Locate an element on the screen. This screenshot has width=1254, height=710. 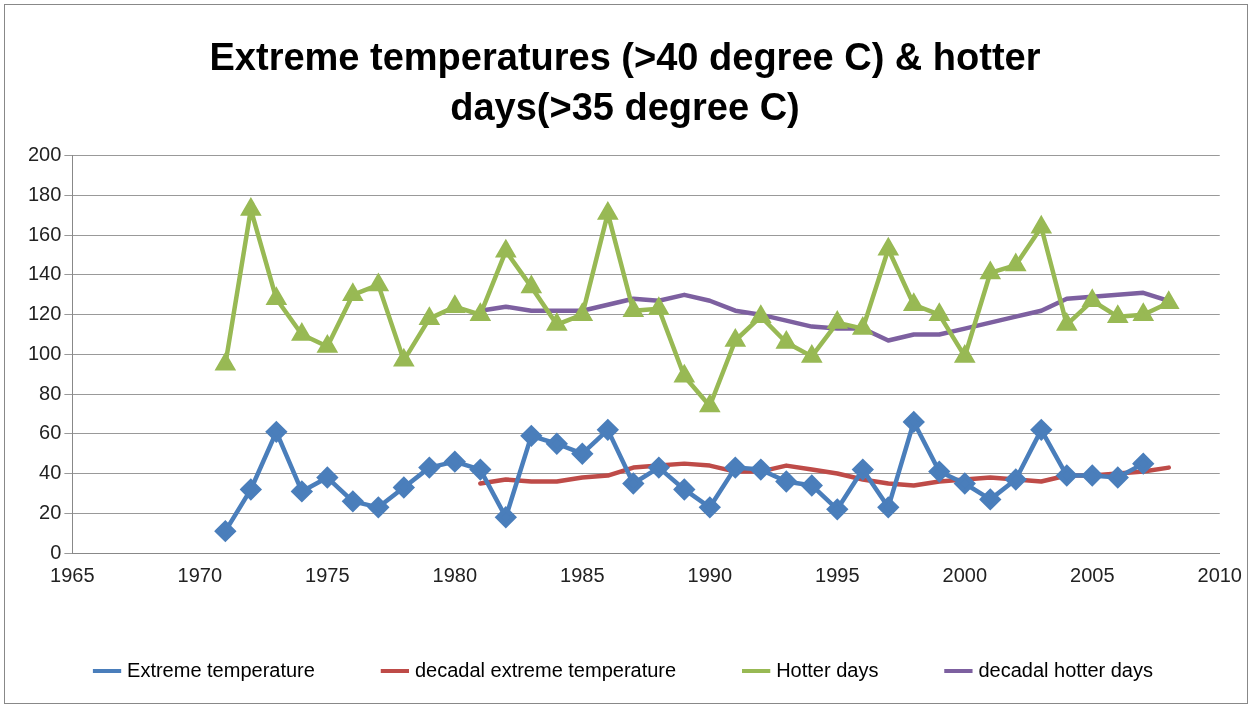
x-tick-label: 1990 is located at coordinates (710, 574).